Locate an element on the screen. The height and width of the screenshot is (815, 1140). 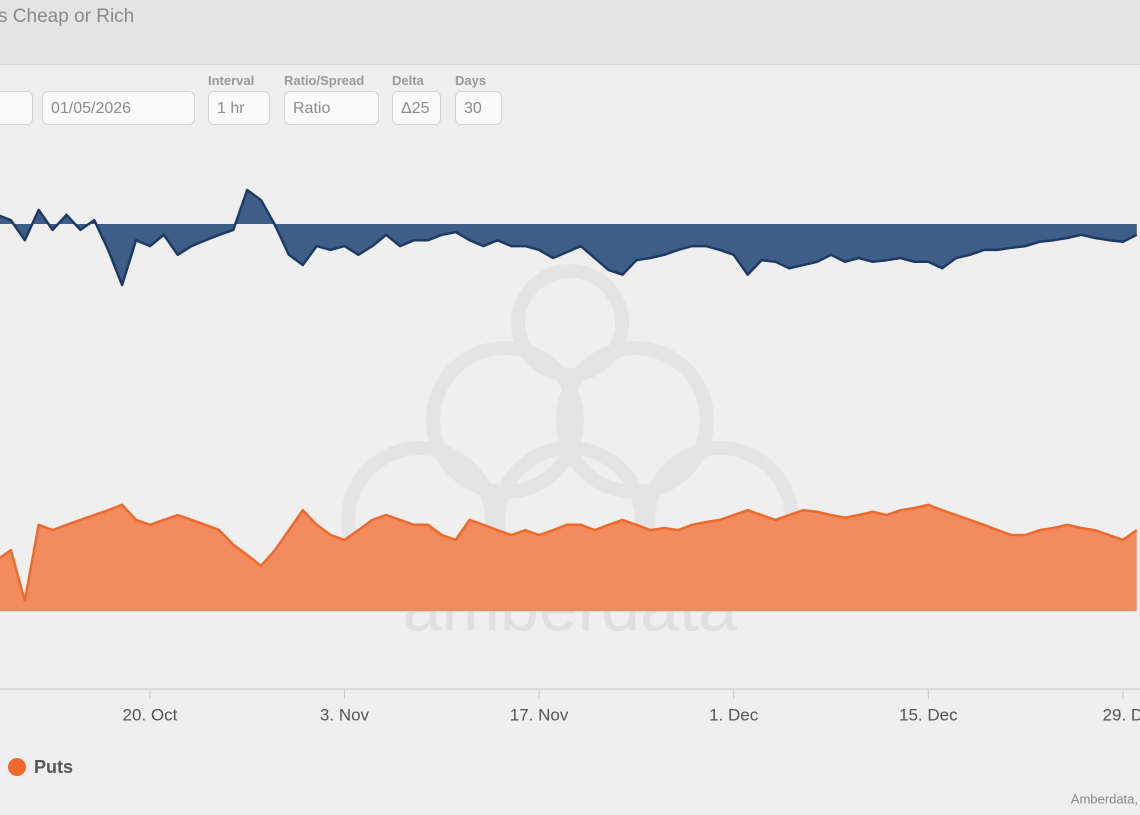
x-tick-label: 20. Oct is located at coordinates (149, 714).